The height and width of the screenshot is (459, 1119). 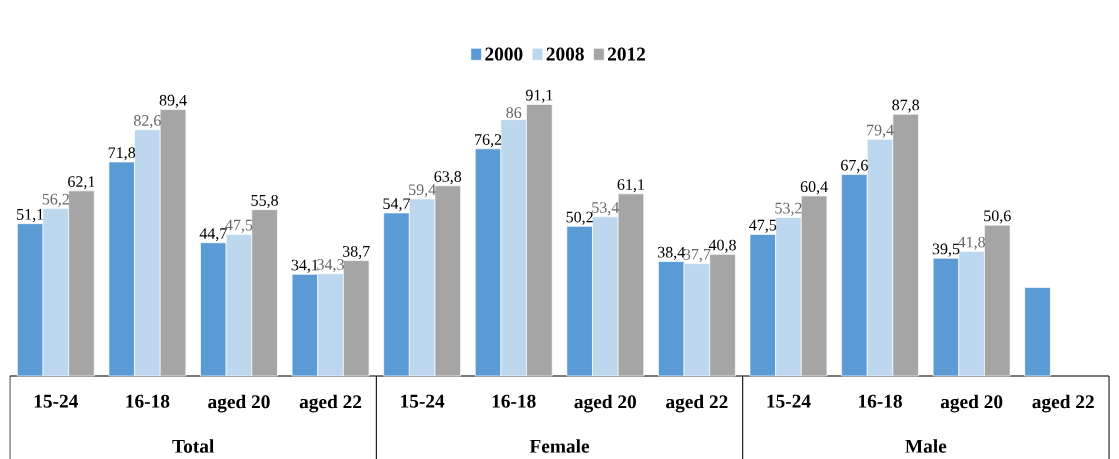 What do you see at coordinates (264, 201) in the screenshot?
I see `data-label: 55,8` at bounding box center [264, 201].